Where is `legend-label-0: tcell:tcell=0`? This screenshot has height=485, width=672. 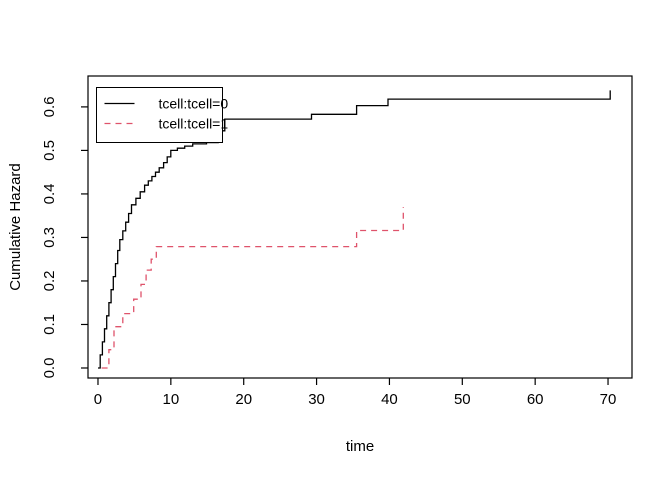 legend-label-0: tcell:tcell=0 is located at coordinates (194, 104).